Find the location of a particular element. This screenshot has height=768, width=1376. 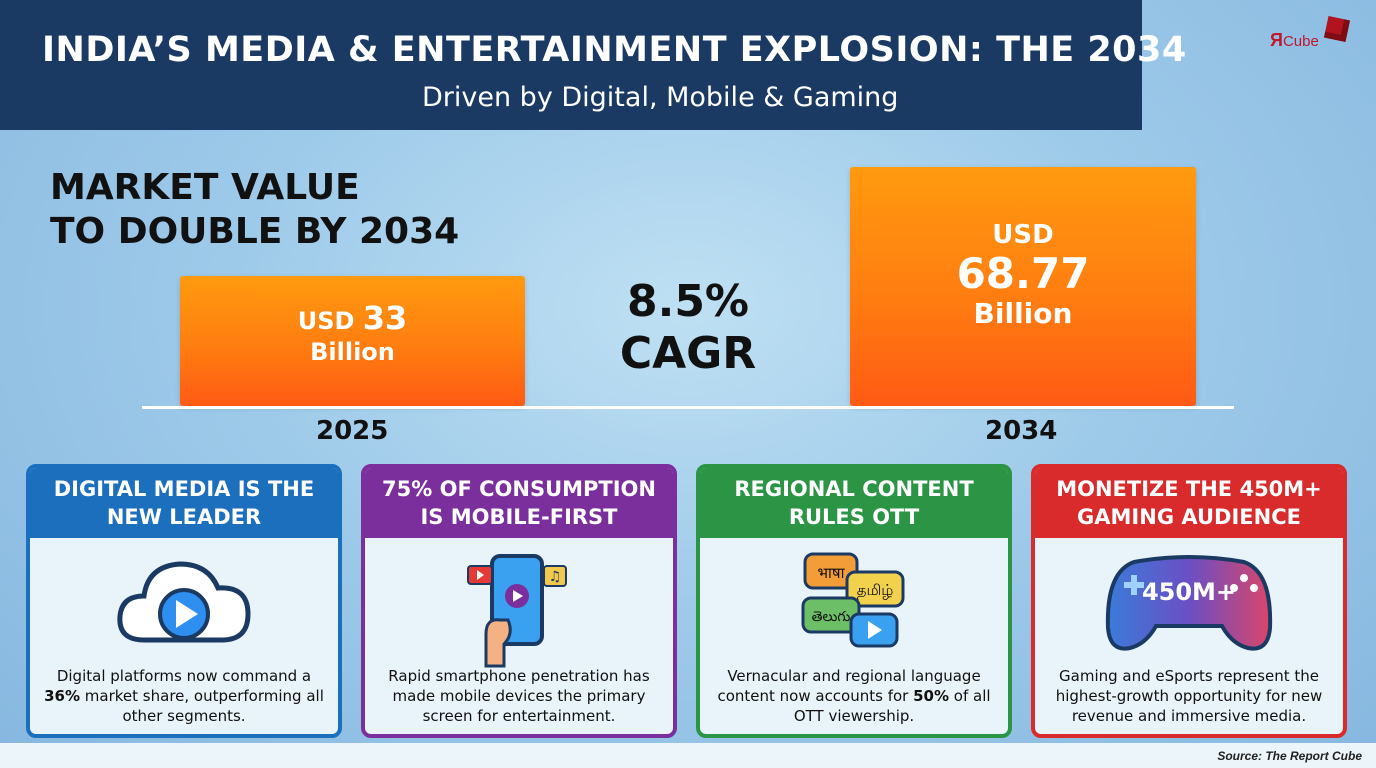

headline-line-1: MARKET VALUE is located at coordinates (205, 187).